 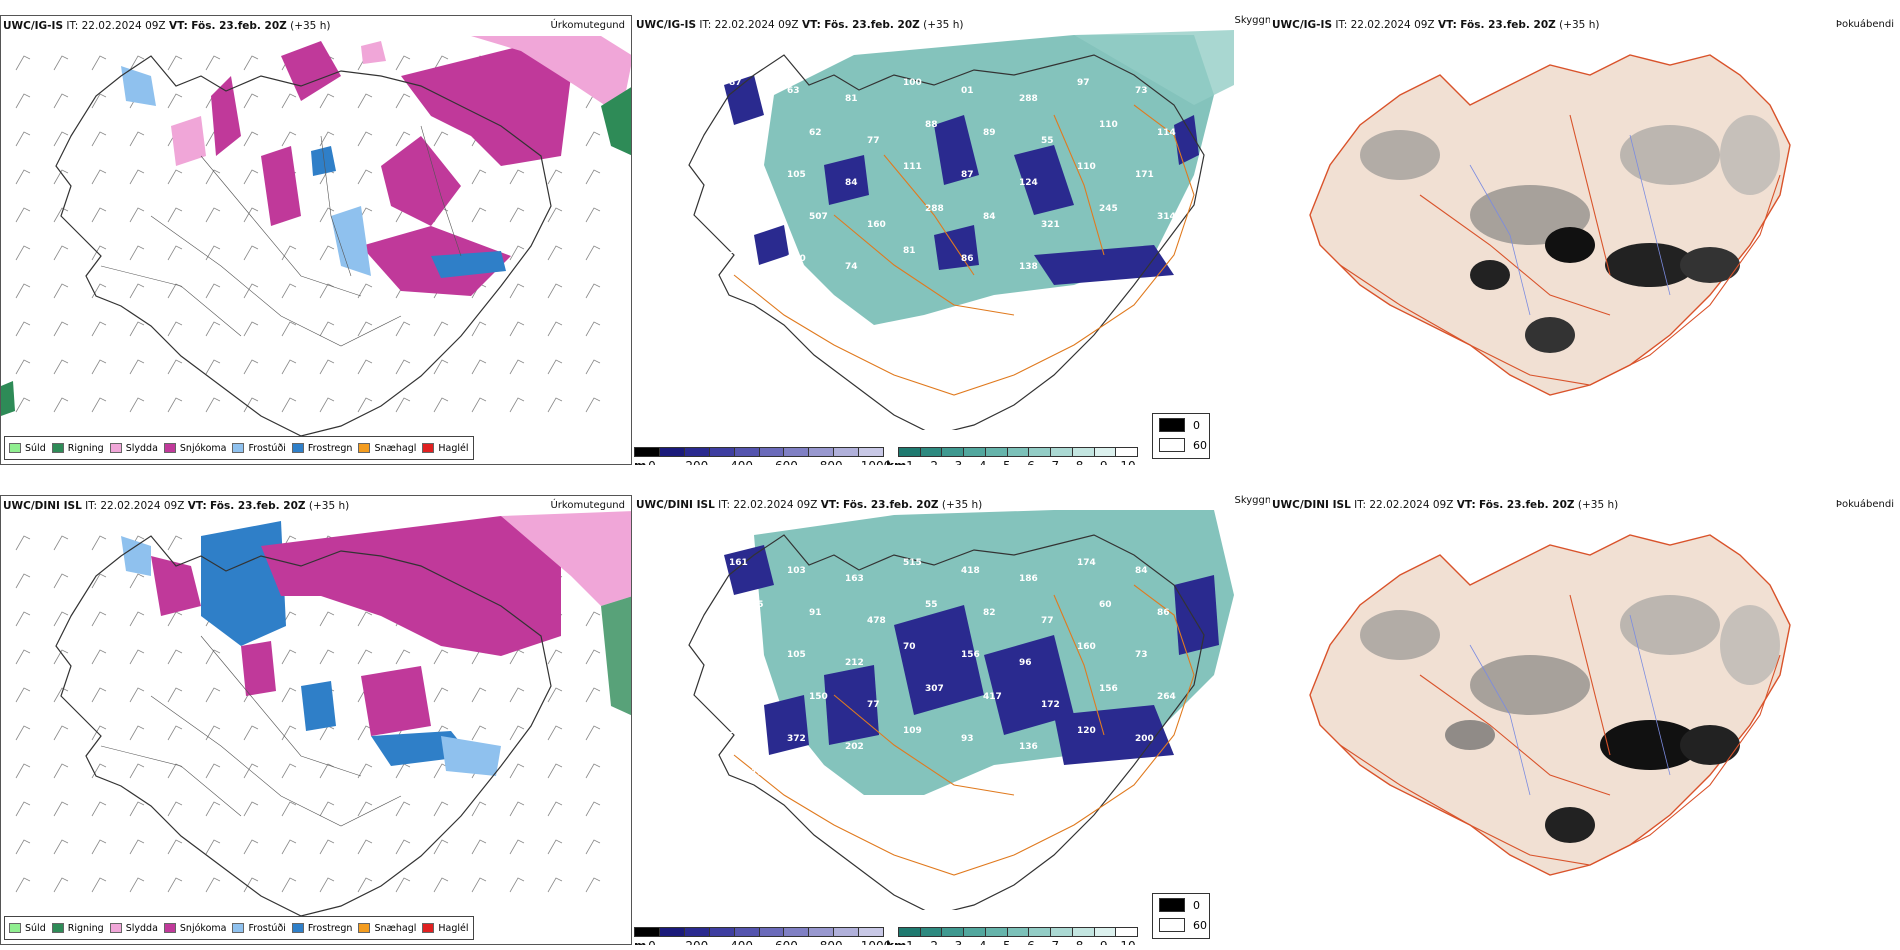 I want to click on legend-item: Frostregn, so click(x=321, y=928).